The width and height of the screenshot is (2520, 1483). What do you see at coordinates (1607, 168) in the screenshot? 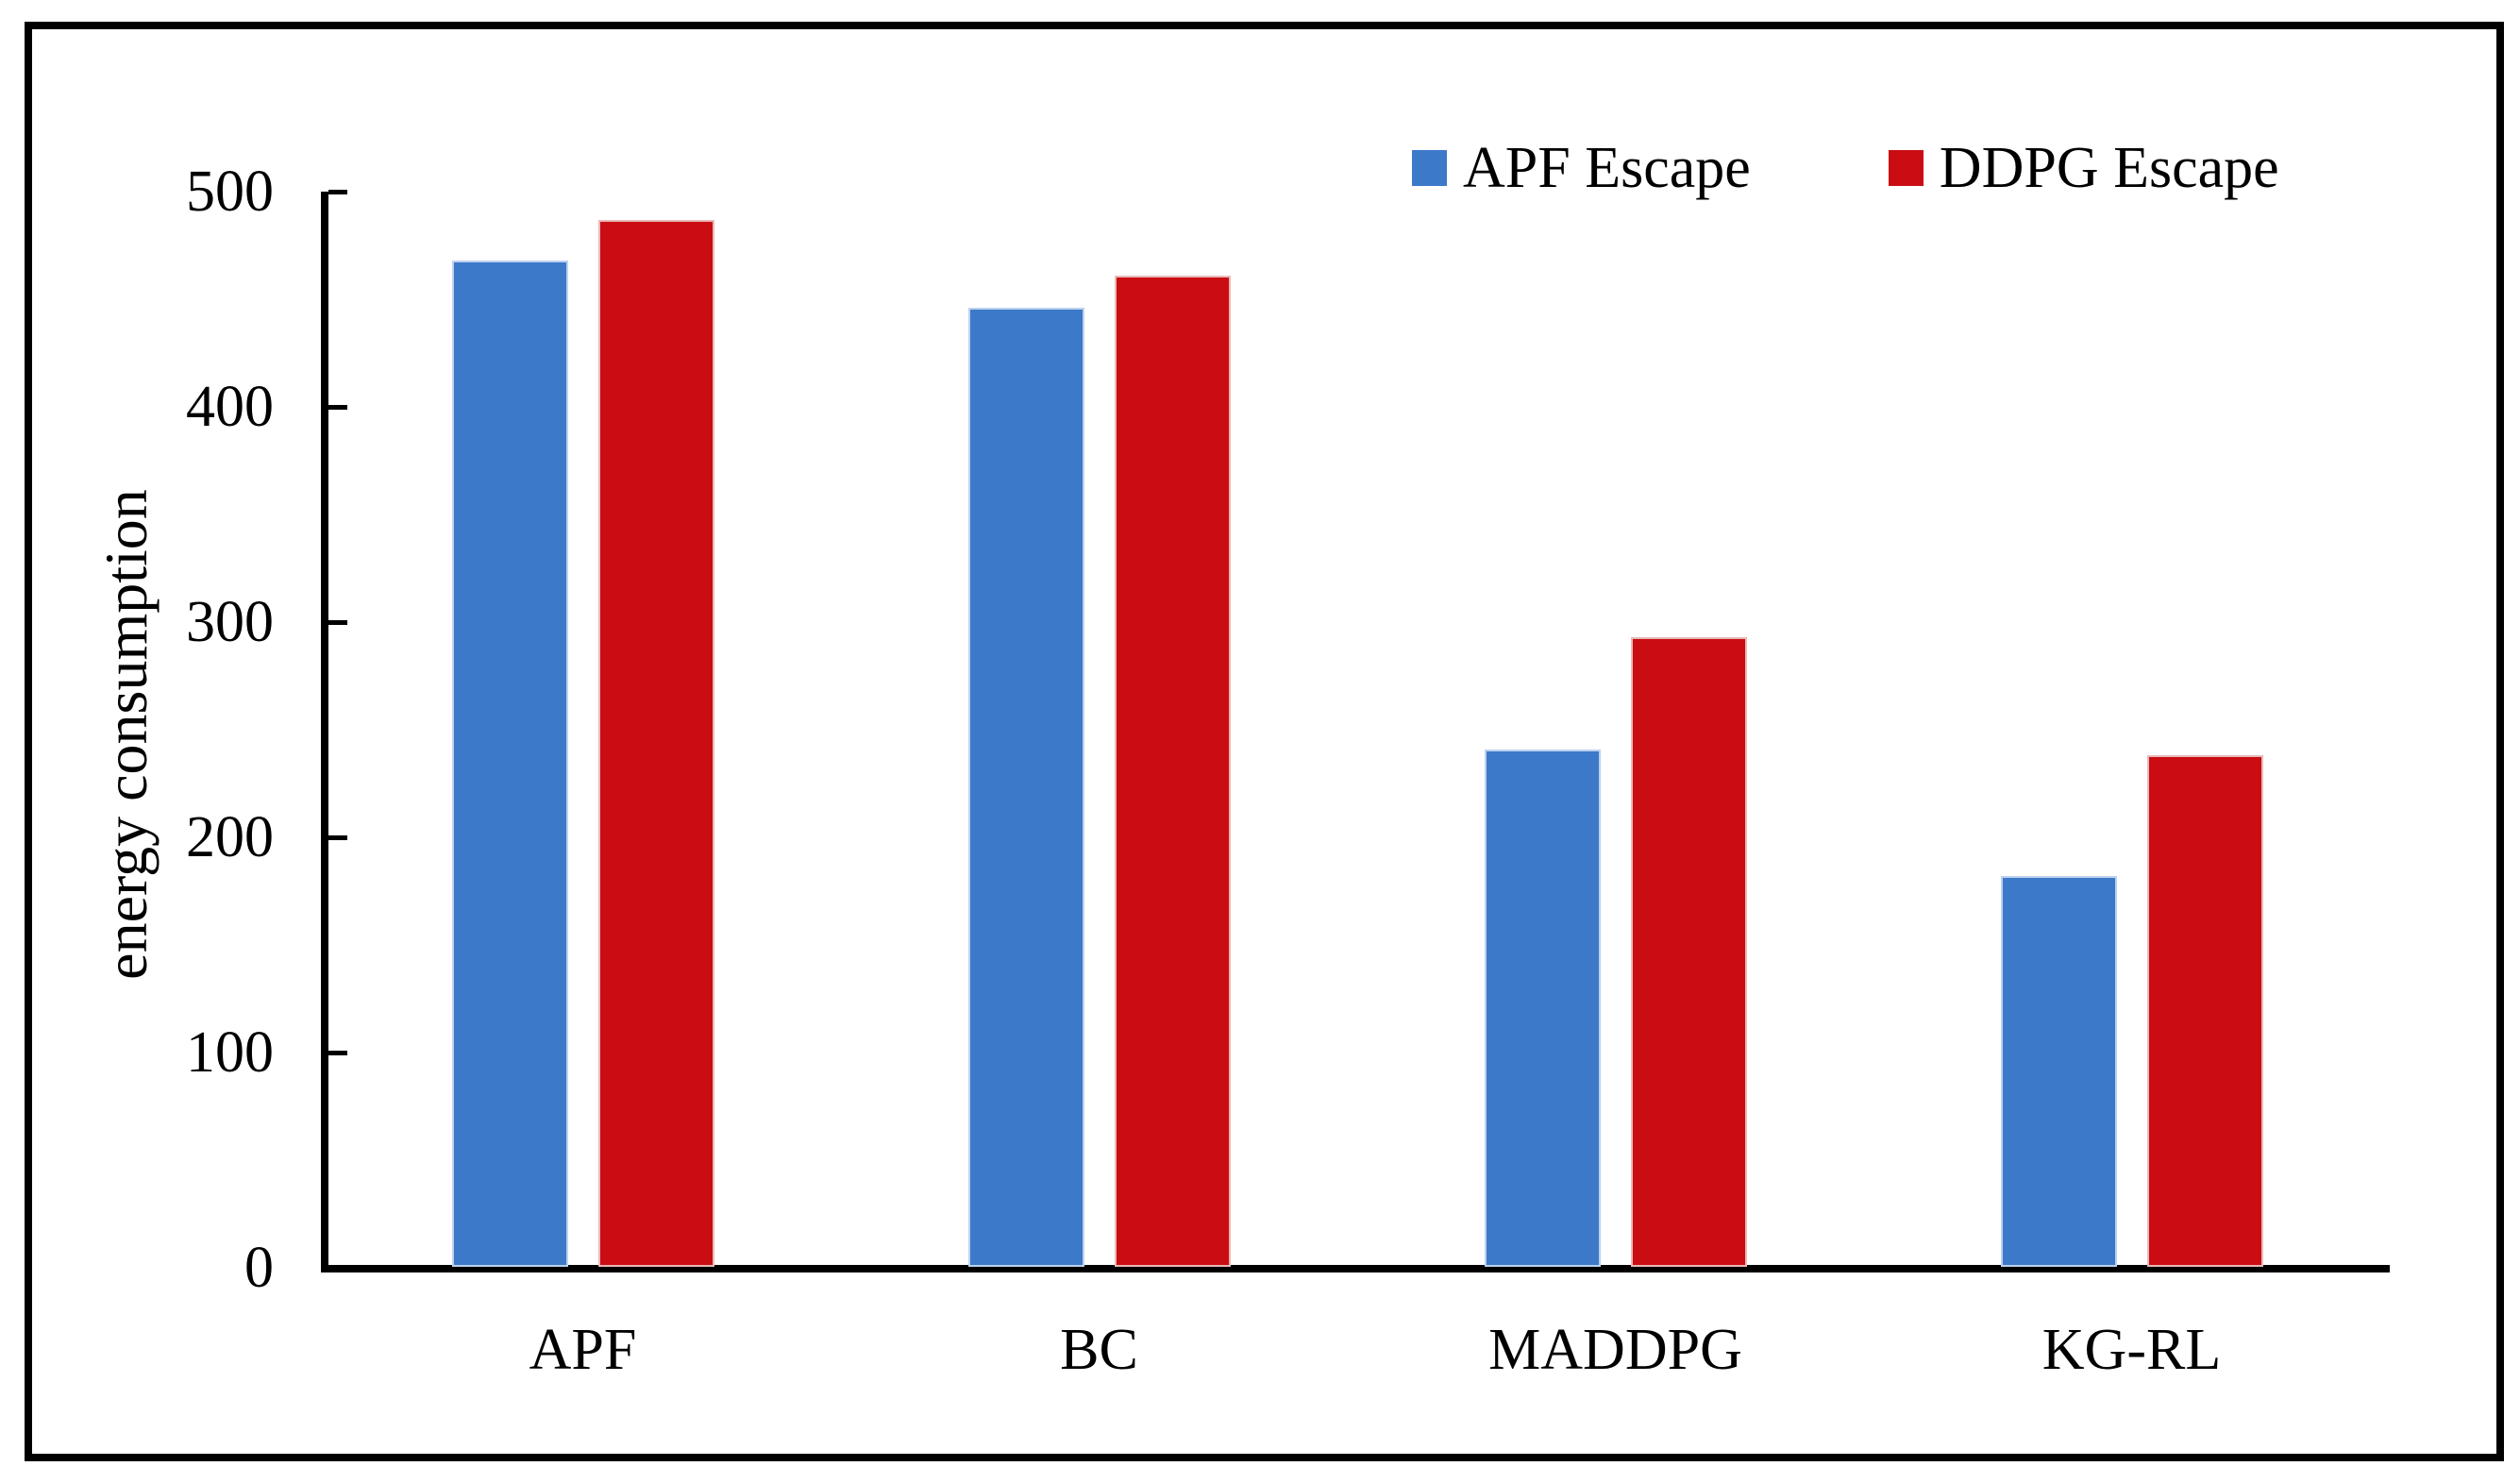
I see `legend-label-apf-escape: APF Escape` at bounding box center [1607, 168].